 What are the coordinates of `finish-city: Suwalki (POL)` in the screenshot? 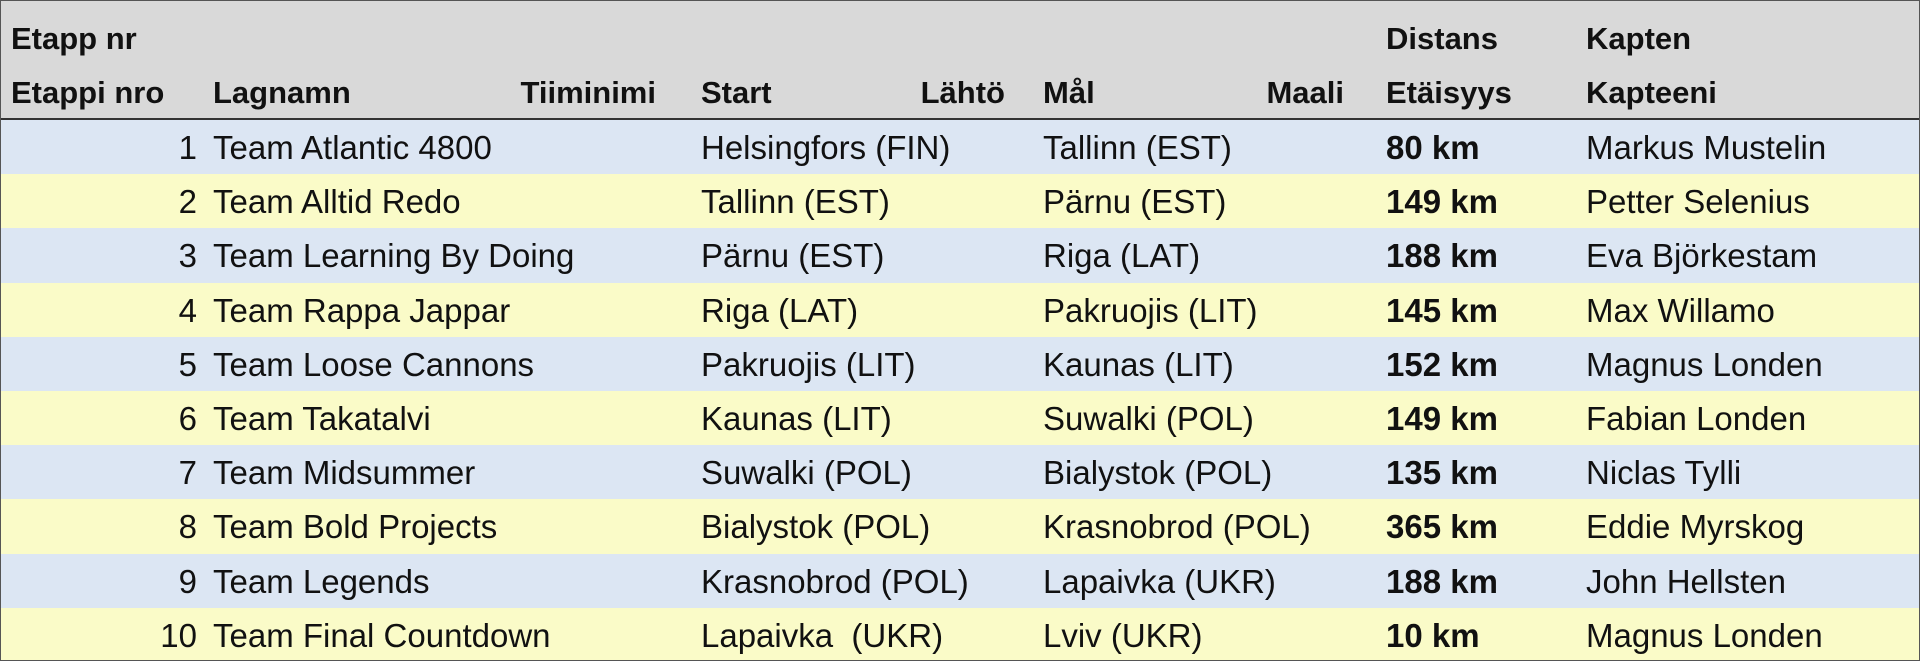 It's located at (1148, 418).